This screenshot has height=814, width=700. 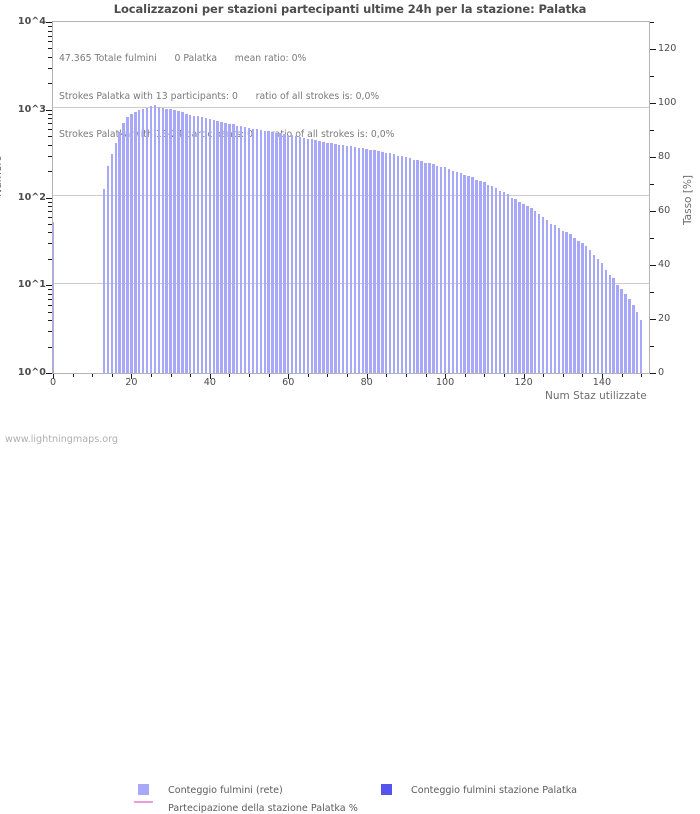 I want to click on legend-swatch-network, so click(x=143, y=789).